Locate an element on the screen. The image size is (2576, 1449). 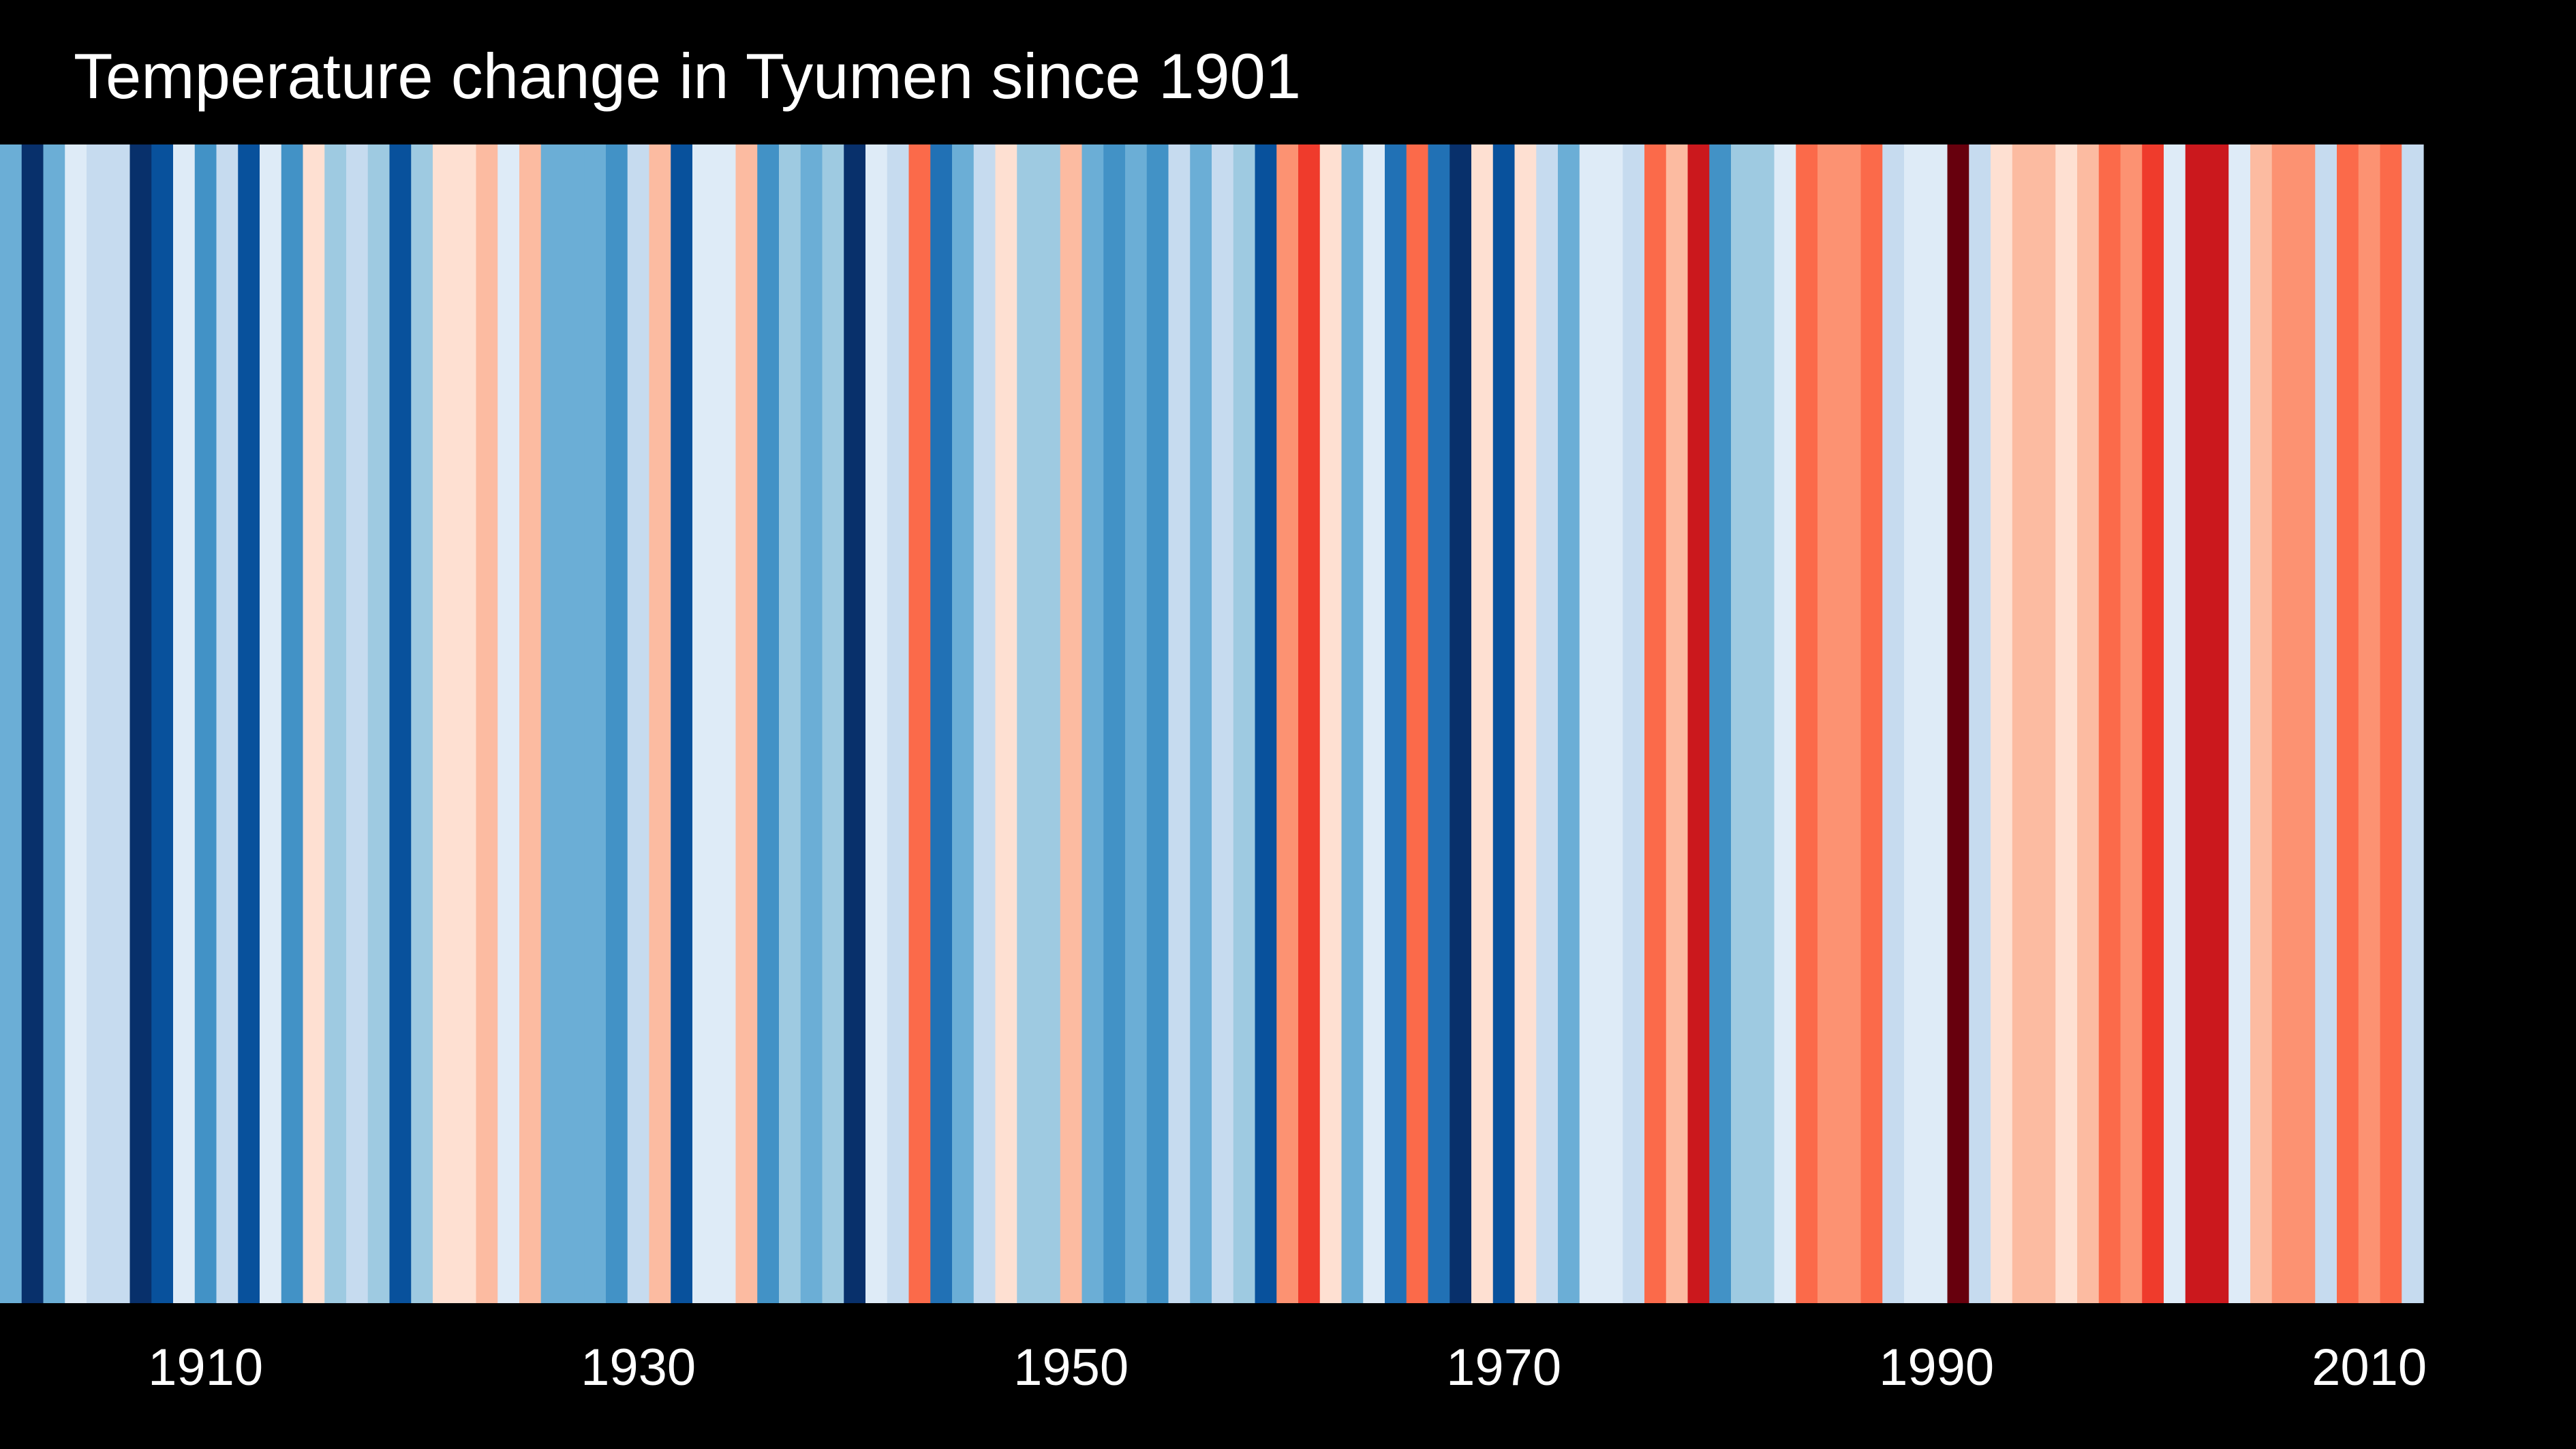
chart-title: Temperature change in Tyumen since 1901 is located at coordinates (688, 76).